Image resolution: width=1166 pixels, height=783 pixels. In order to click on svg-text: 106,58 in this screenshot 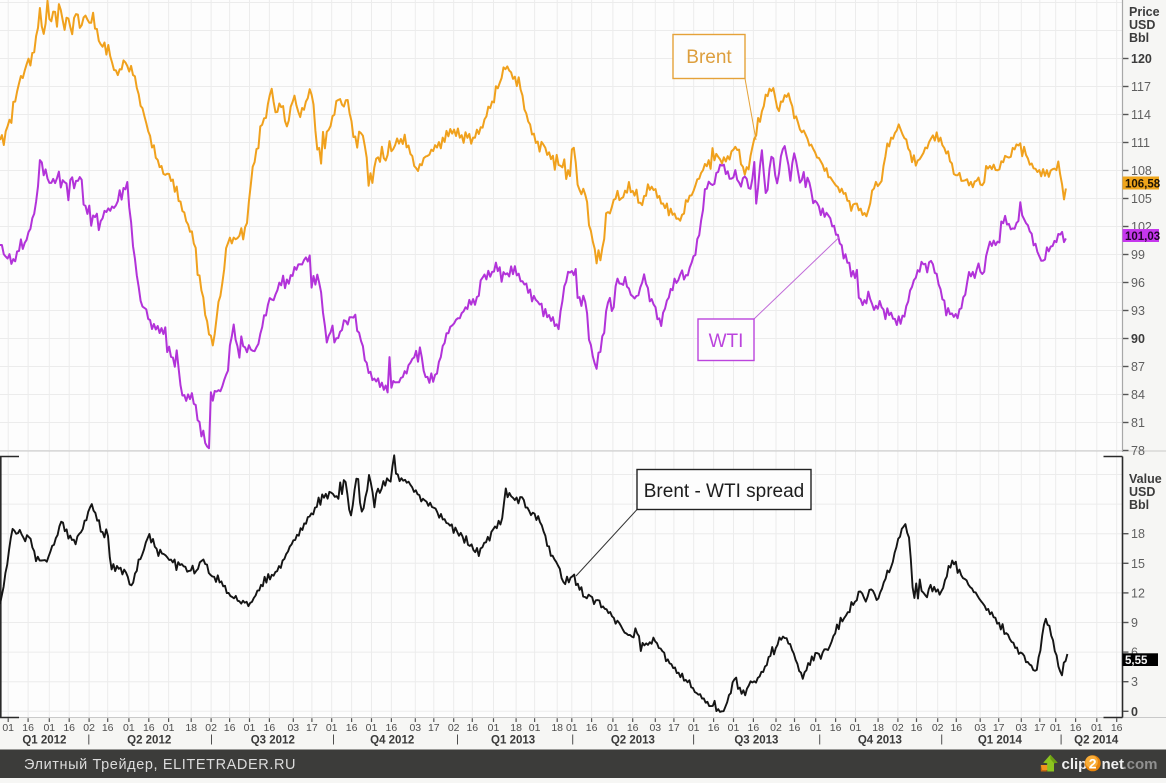, I will do `click(1143, 185)`.